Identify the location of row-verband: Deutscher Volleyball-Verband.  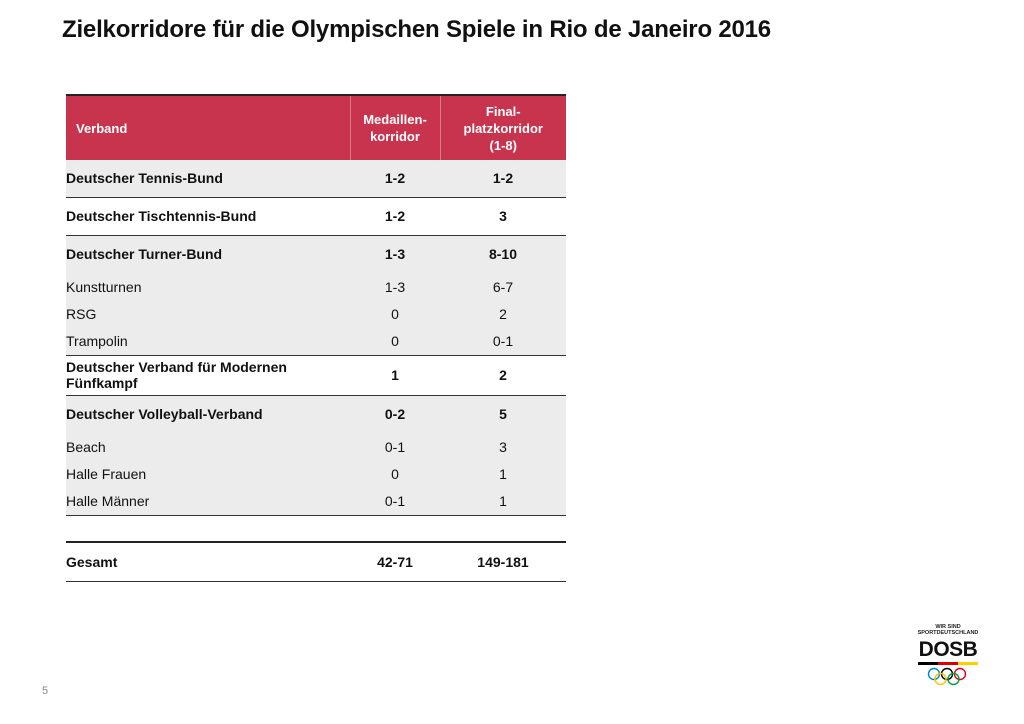
(208, 414).